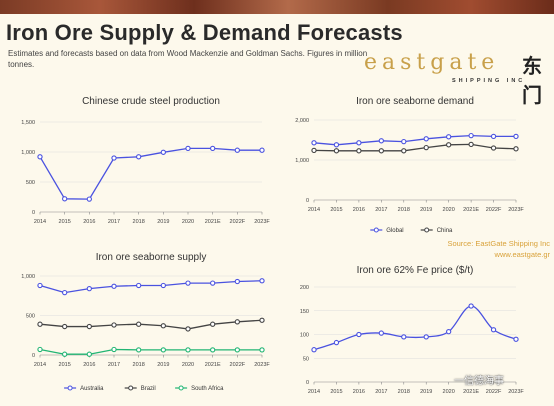 The width and height of the screenshot is (554, 406). Describe the element at coordinates (516, 210) in the screenshot. I see `x-tick-label: 2023F` at that location.